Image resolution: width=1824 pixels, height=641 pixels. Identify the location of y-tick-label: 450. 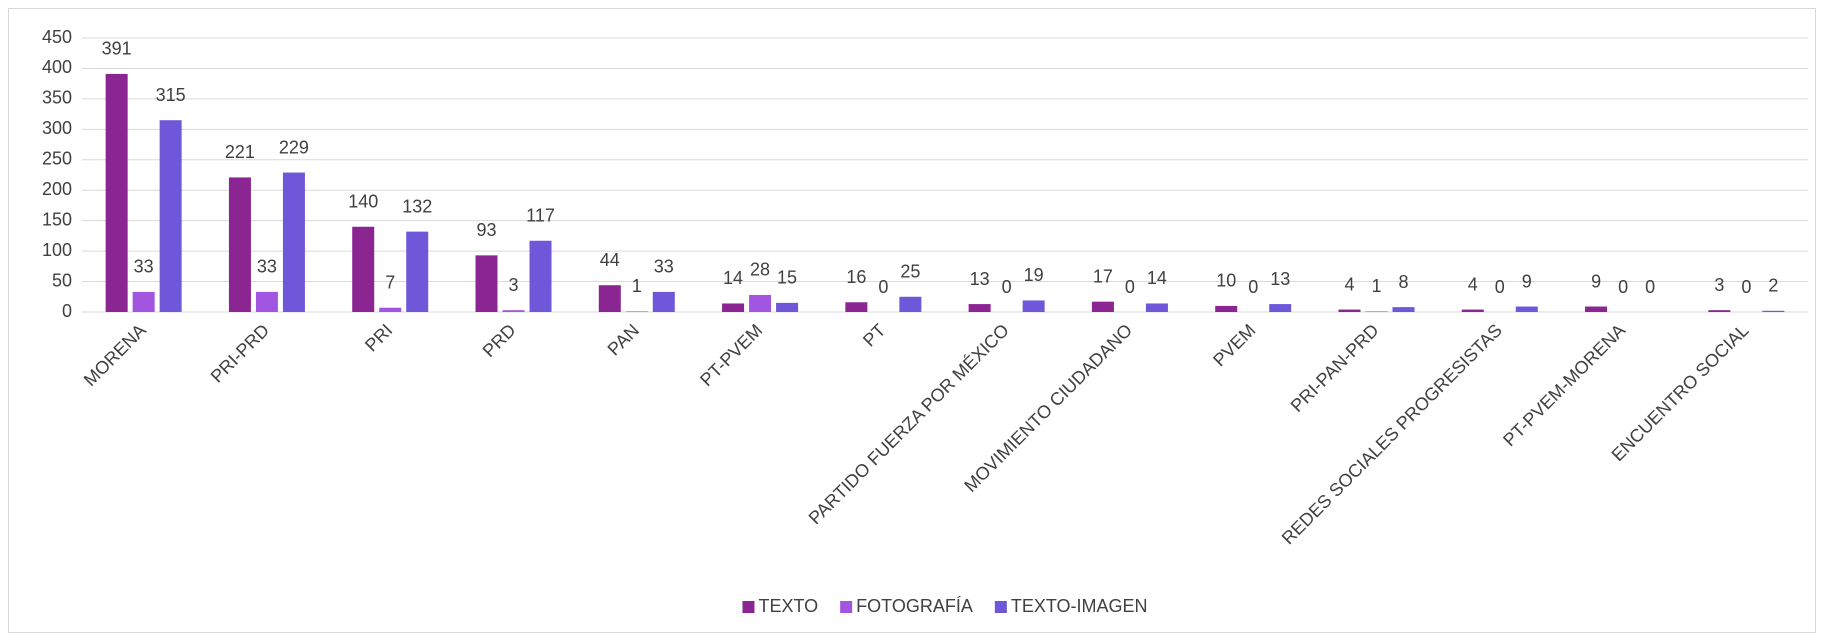
(57, 37).